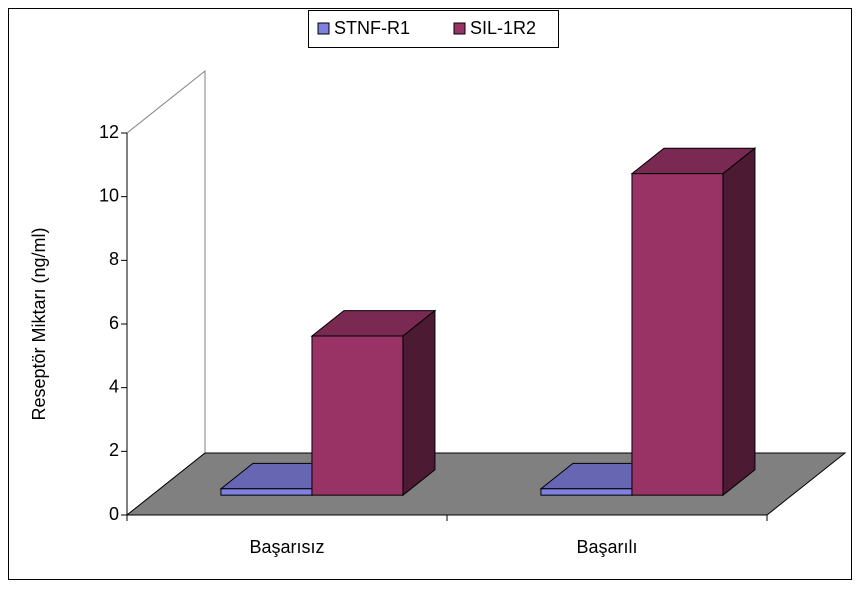 The width and height of the screenshot is (860, 592). What do you see at coordinates (39, 323) in the screenshot?
I see `y-axis-label: Reseptör Miktarı (ng/ml)` at bounding box center [39, 323].